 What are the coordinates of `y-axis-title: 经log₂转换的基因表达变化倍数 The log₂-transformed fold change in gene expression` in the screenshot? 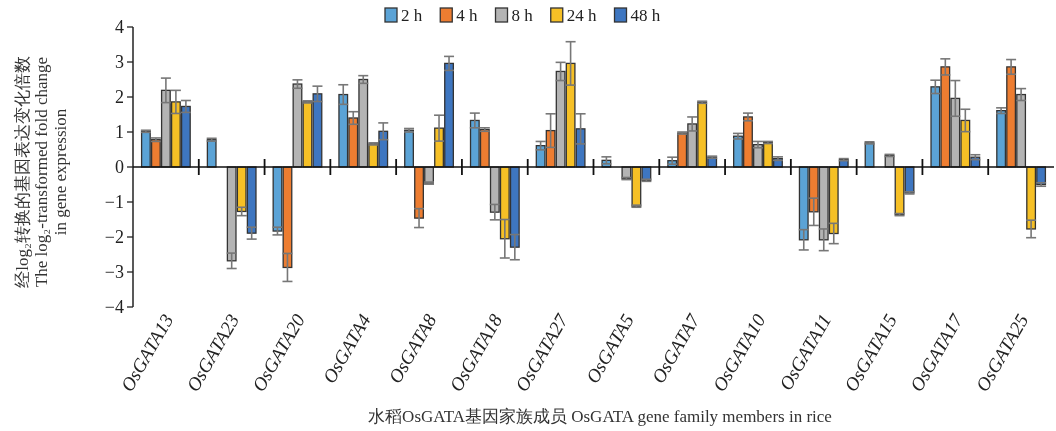 It's located at (41, 172).